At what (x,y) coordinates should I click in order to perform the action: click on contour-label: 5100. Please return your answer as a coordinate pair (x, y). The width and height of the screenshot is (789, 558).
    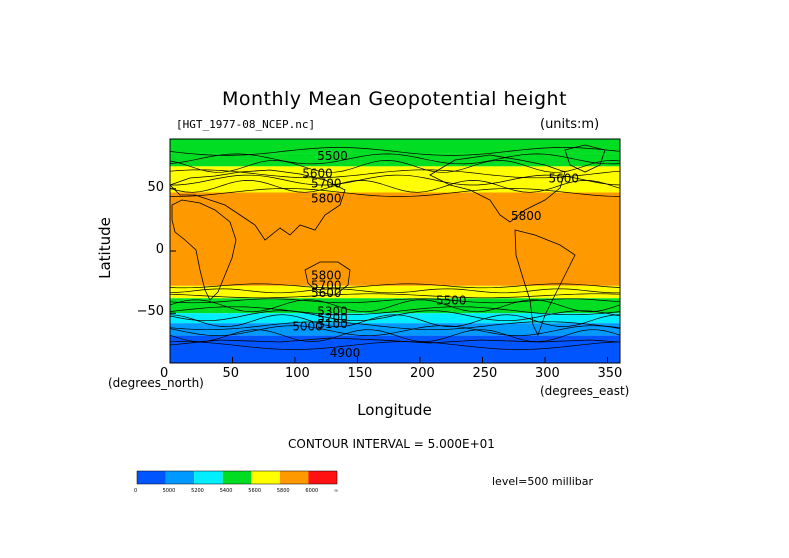
    Looking at the image, I should click on (332, 324).